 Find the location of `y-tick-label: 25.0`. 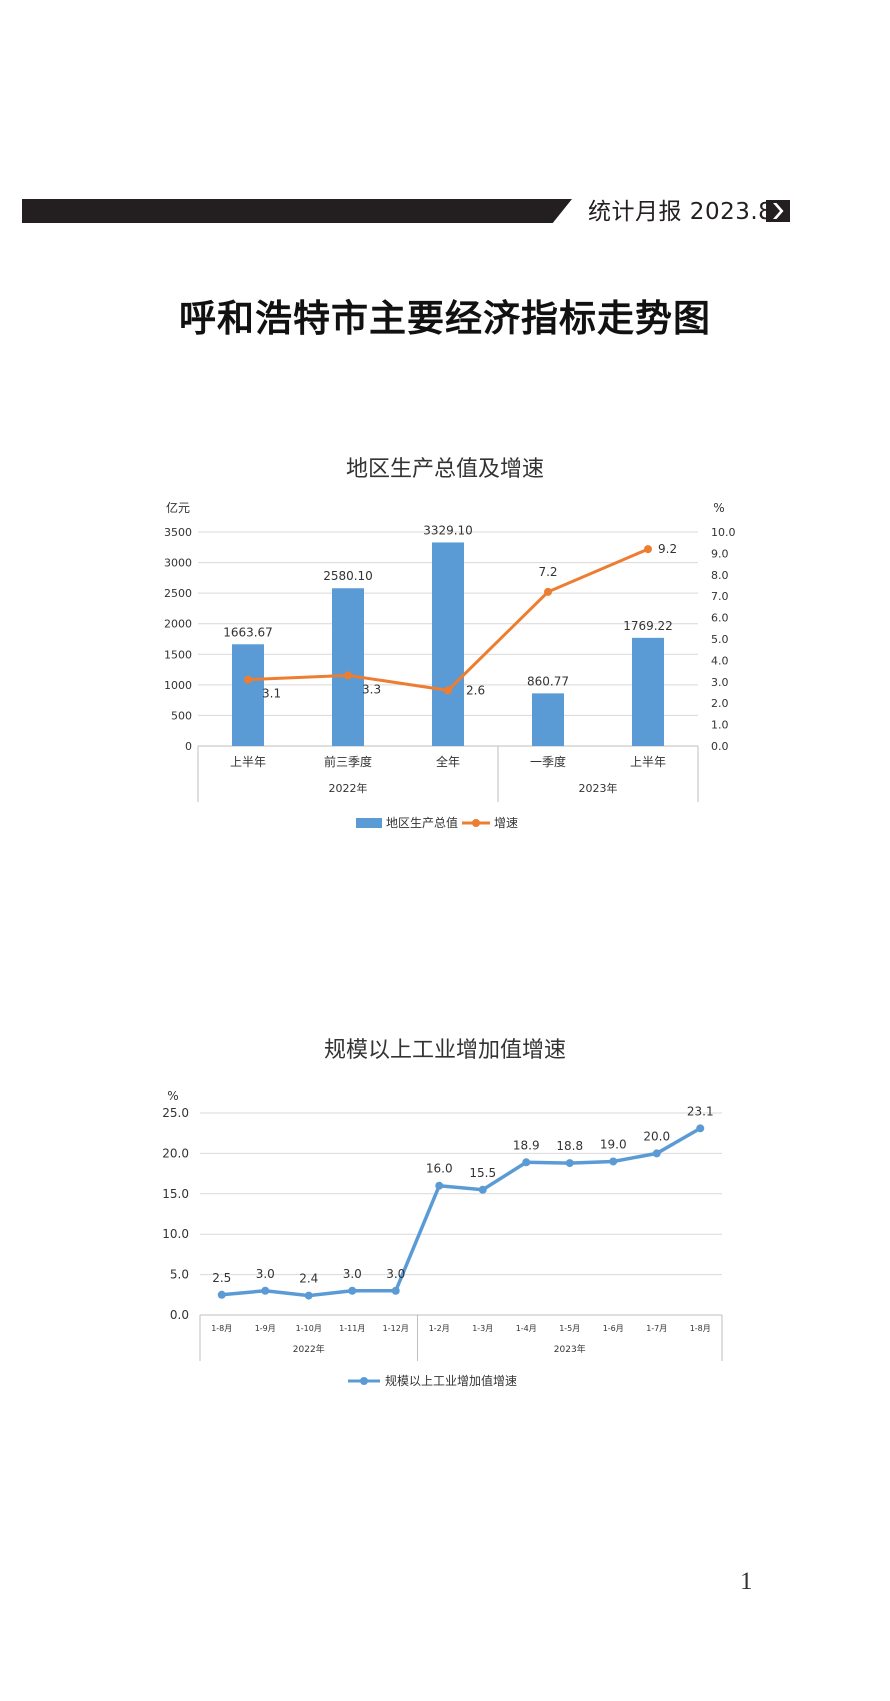

y-tick-label: 25.0 is located at coordinates (175, 1113).